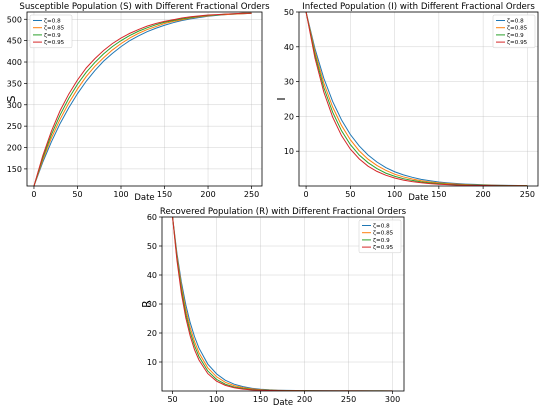  I want to click on y-tick-label: 400, so click(14, 62).